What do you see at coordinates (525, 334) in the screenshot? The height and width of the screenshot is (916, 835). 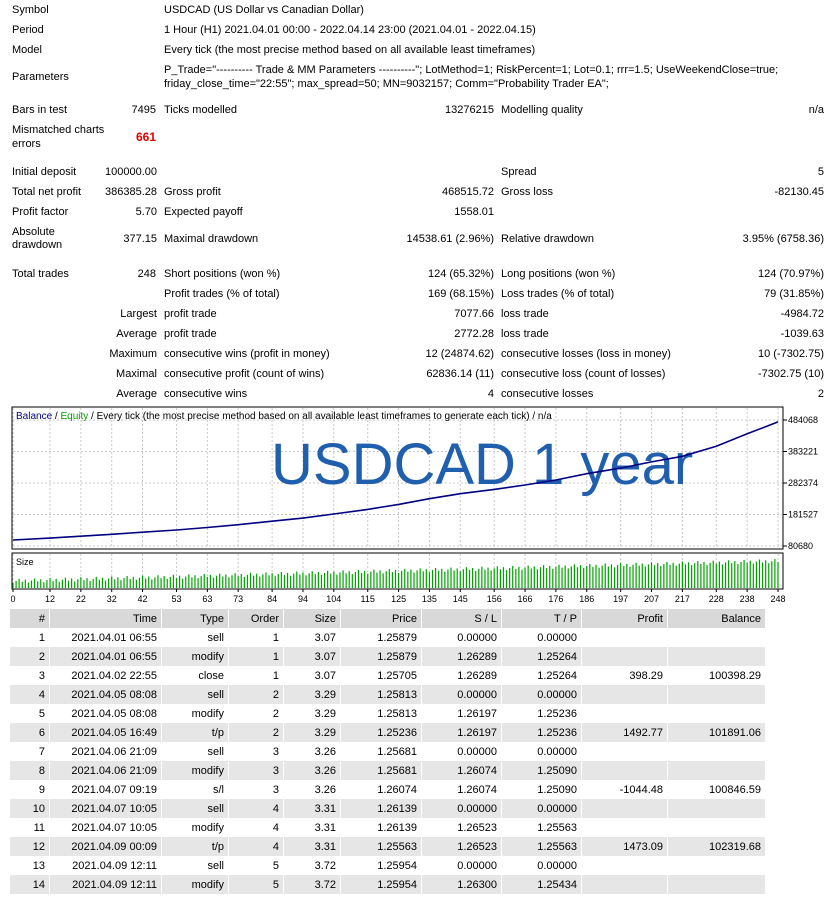 I see `average-loss-label: loss trade` at bounding box center [525, 334].